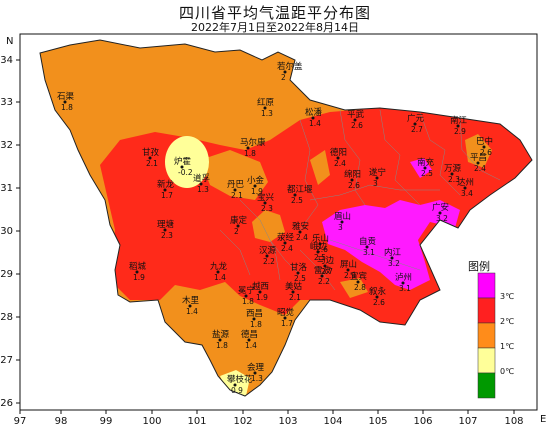 The height and width of the screenshot is (429, 550). What do you see at coordinates (340, 227) in the screenshot?
I see `station-value: 3` at bounding box center [340, 227].